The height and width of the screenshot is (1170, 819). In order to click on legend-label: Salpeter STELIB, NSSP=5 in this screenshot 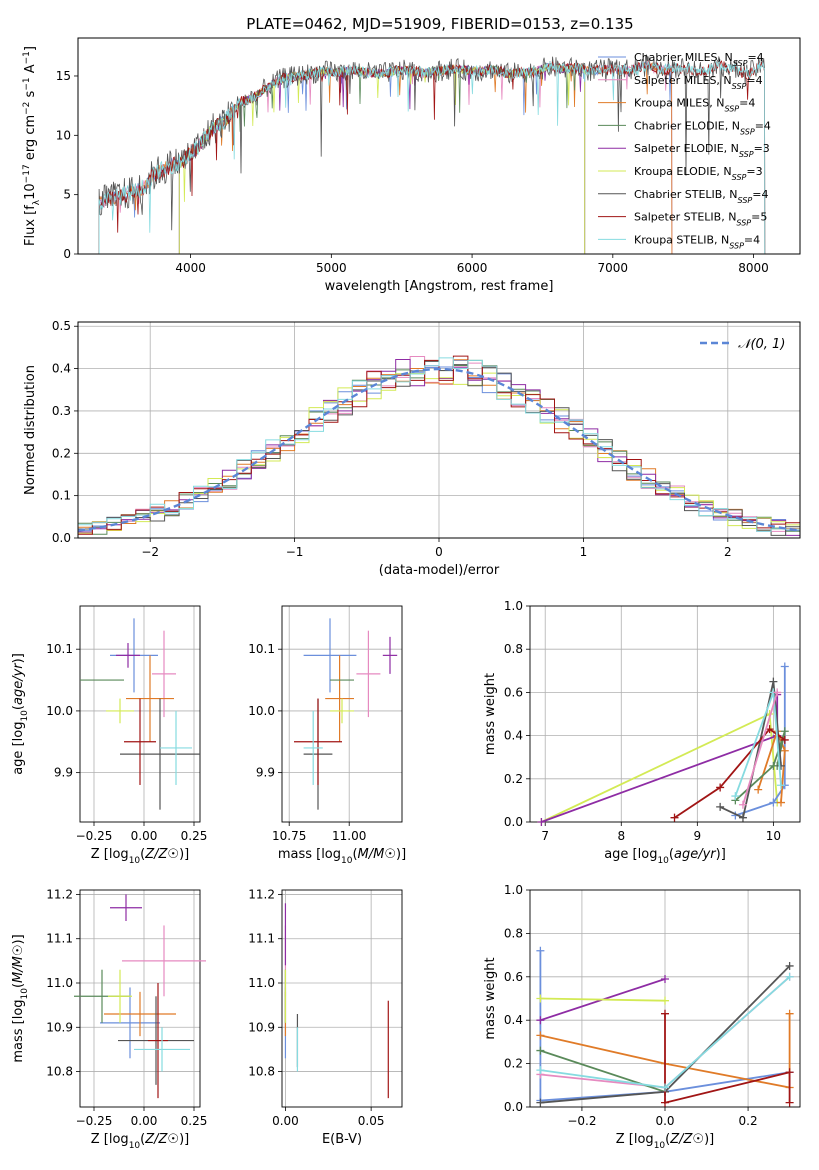, I will do `click(700, 219)`.